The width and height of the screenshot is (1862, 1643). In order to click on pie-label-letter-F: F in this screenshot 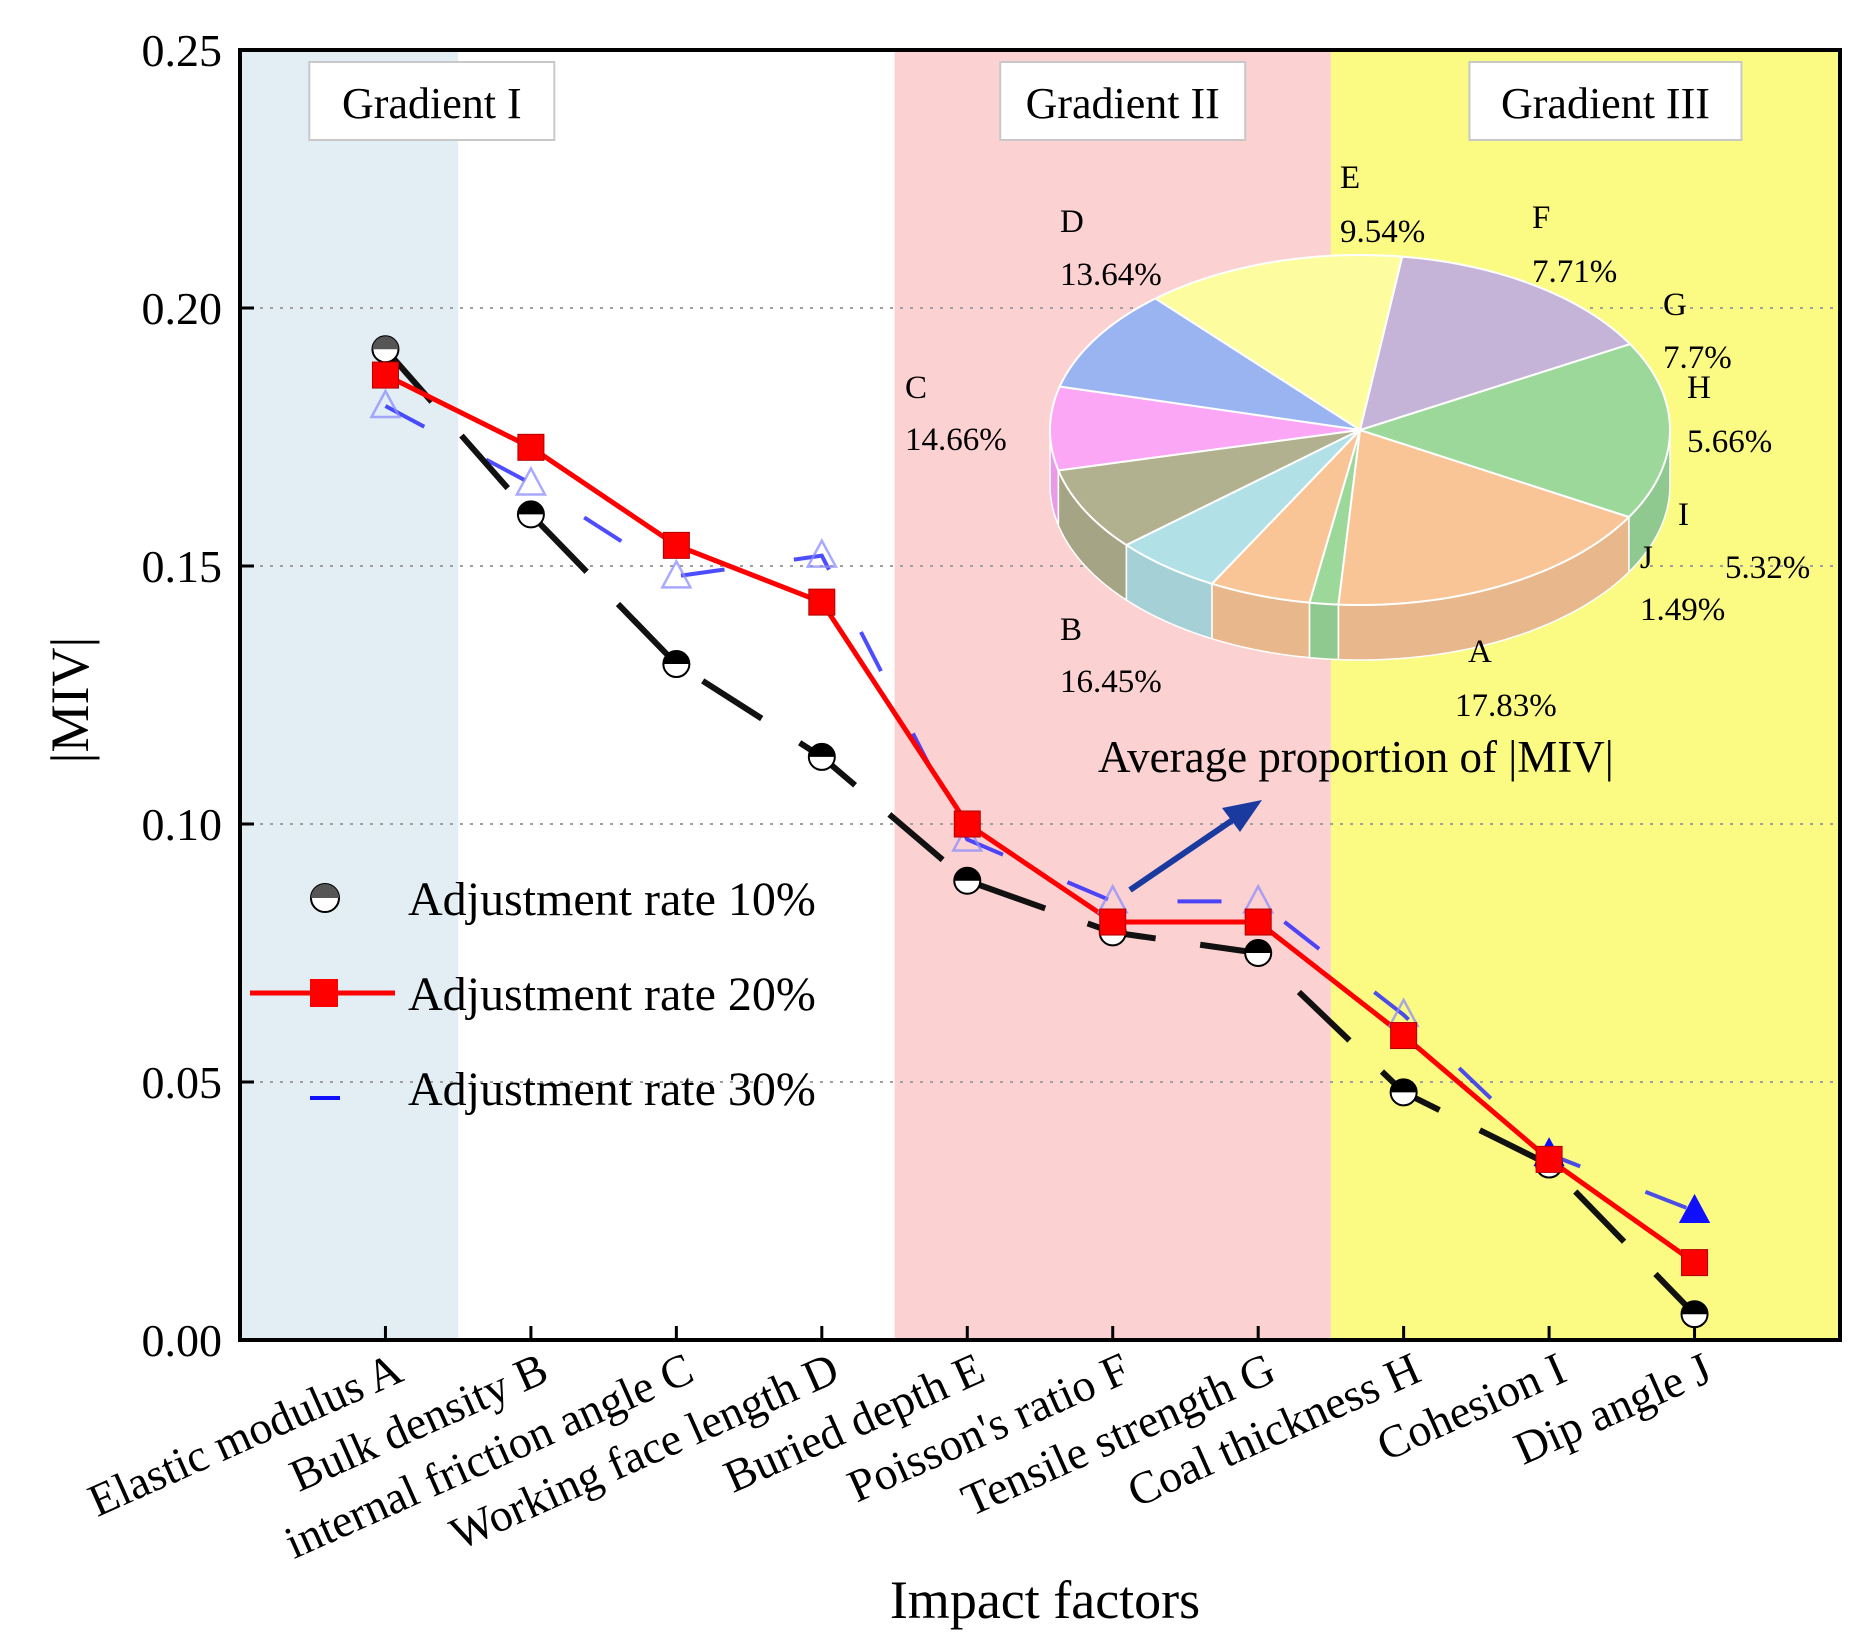, I will do `click(1541, 218)`.